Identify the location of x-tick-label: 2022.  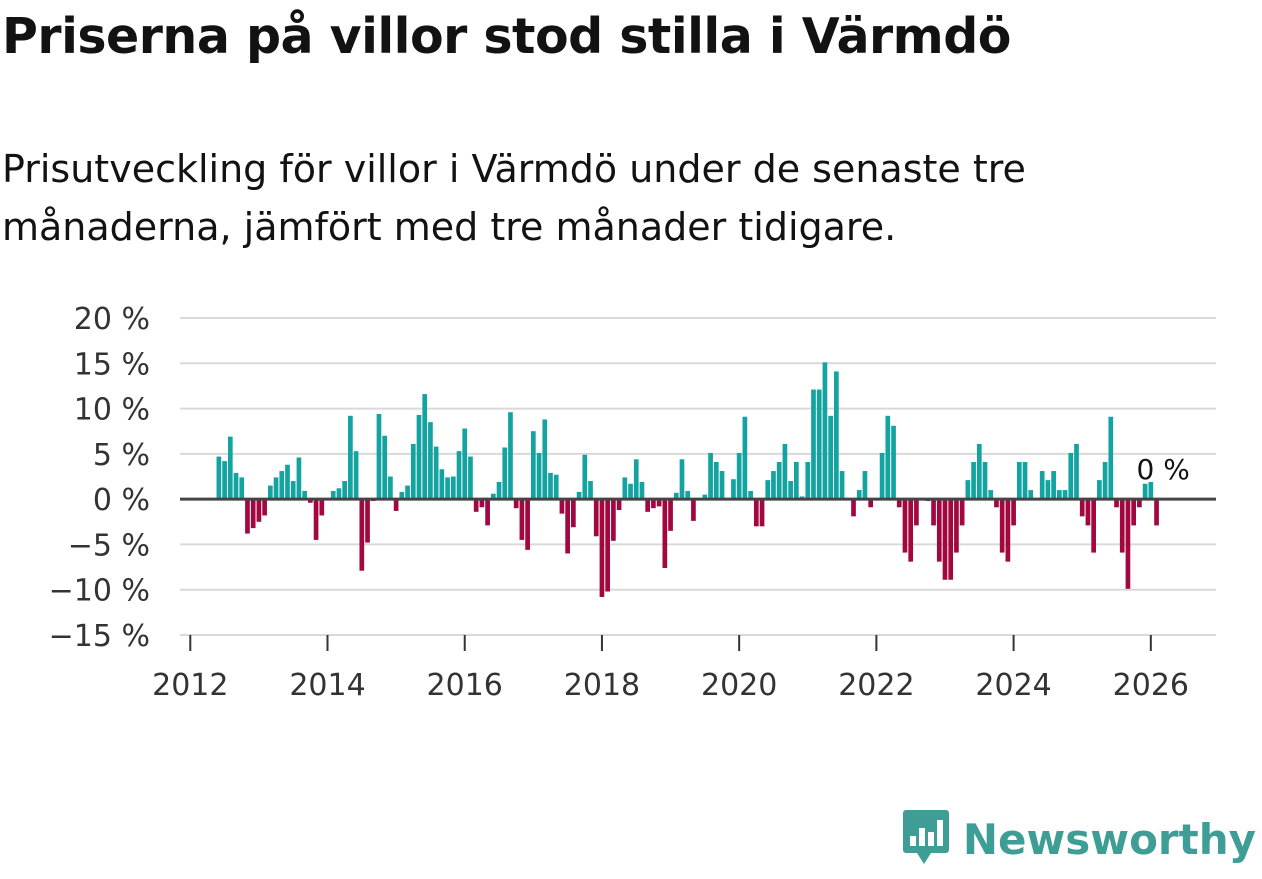
(876, 685).